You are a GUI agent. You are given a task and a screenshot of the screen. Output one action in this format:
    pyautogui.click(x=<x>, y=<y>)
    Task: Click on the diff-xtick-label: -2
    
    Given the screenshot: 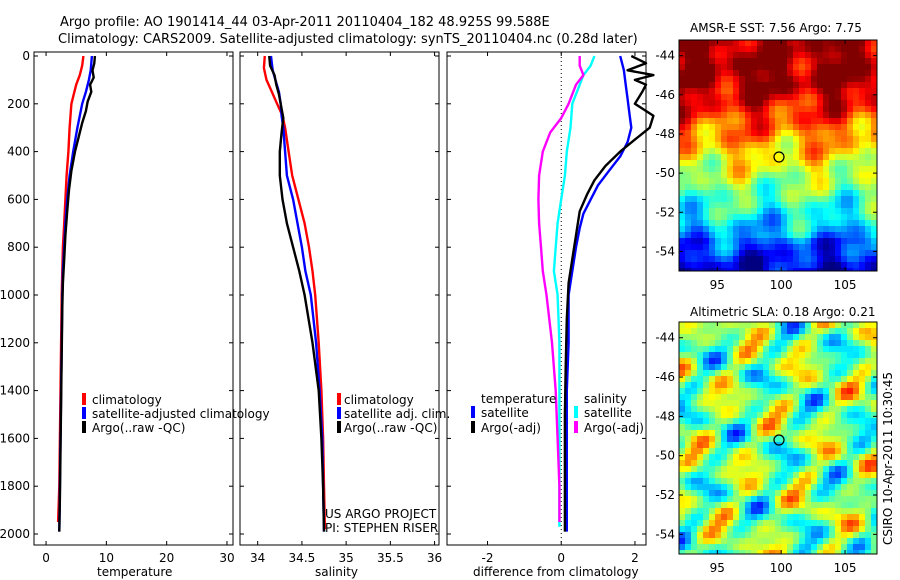 What is the action you would take?
    pyautogui.click(x=488, y=558)
    